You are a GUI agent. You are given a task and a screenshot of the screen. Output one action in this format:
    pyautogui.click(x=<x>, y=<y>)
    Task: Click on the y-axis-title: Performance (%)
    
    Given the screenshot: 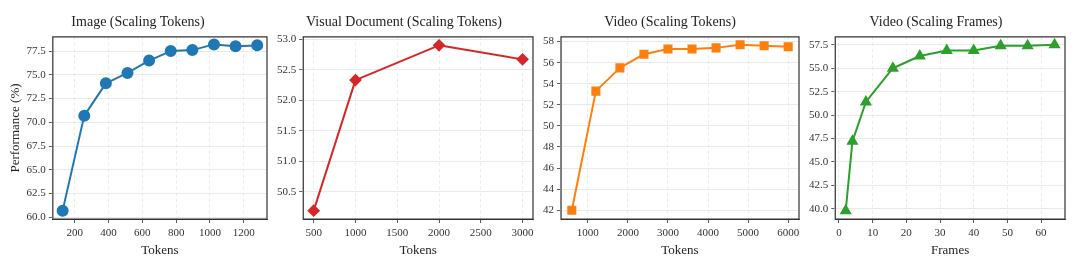 What is the action you would take?
    pyautogui.click(x=15, y=128)
    